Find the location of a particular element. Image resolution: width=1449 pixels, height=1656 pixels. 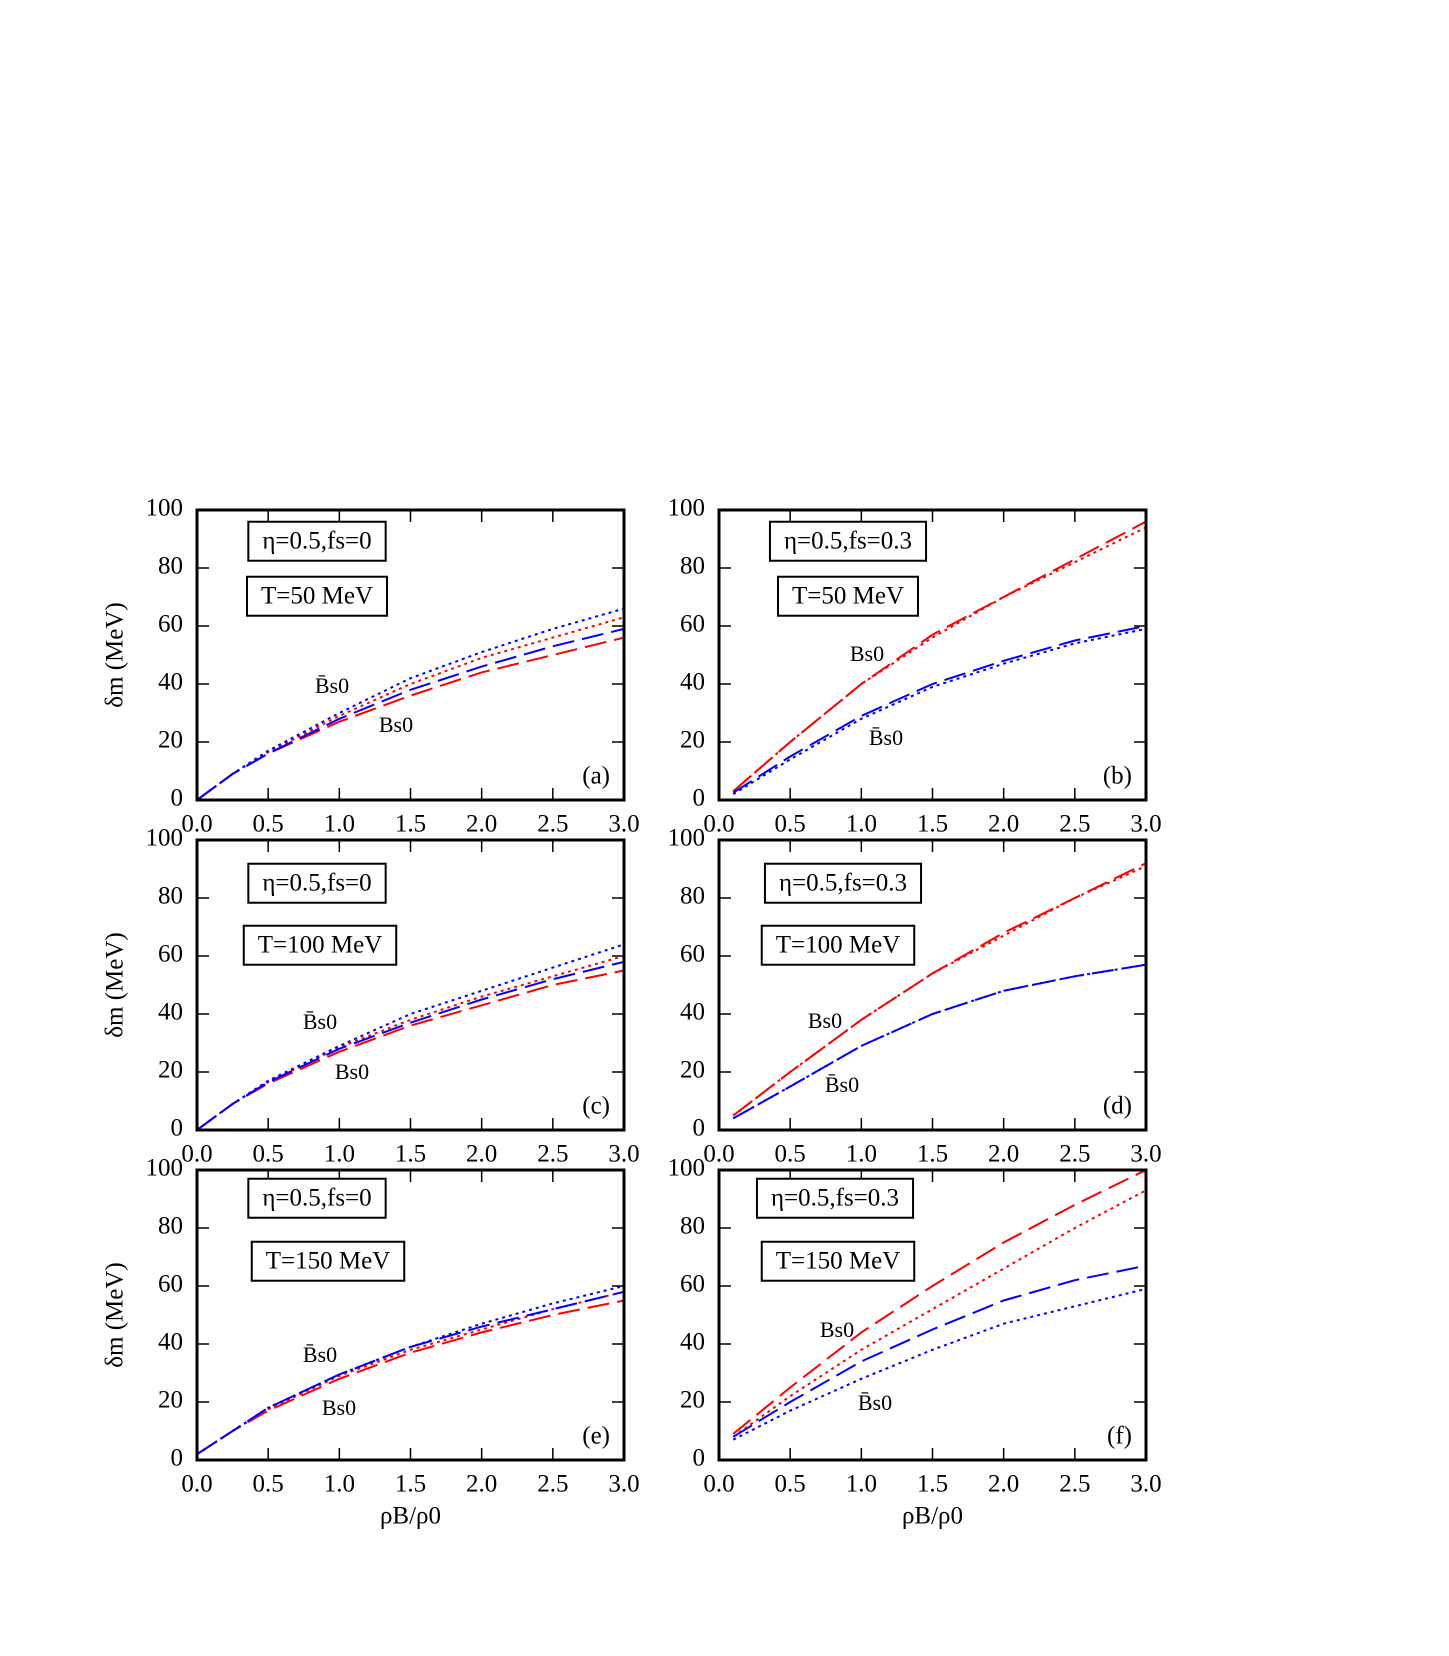

annotation: T=100 MeV is located at coordinates (838, 945).